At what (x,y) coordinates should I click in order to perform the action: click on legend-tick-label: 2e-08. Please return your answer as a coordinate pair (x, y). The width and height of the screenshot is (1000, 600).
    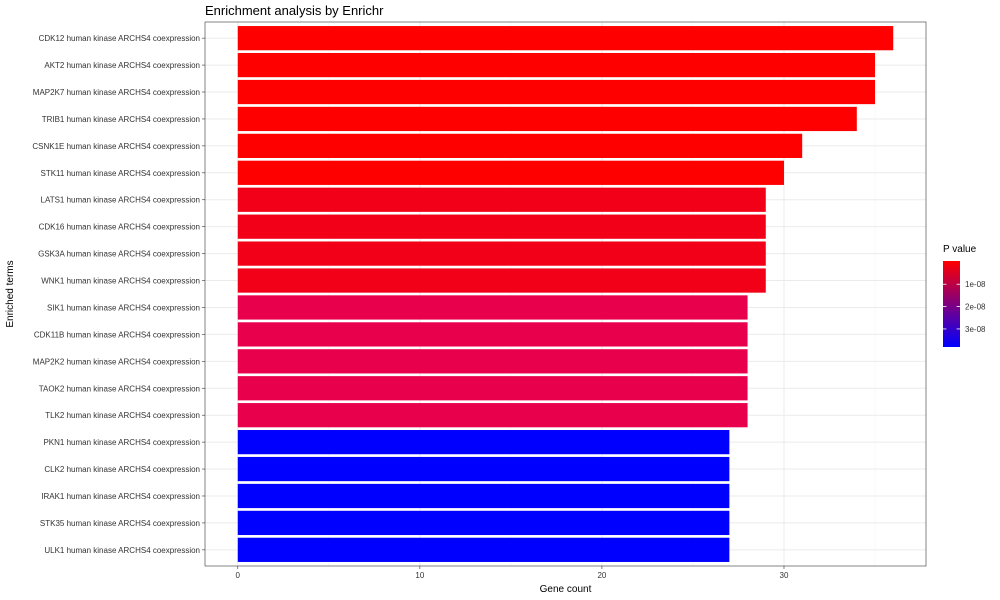
    Looking at the image, I should click on (975, 307).